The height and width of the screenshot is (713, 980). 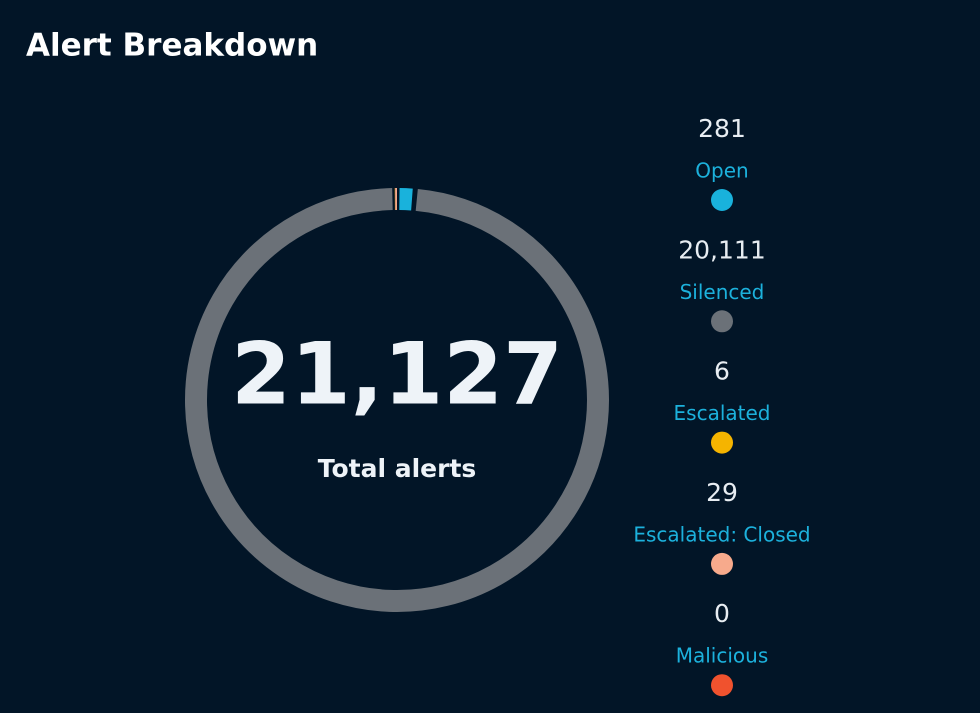 I want to click on legend-label: Silenced, so click(x=722, y=292).